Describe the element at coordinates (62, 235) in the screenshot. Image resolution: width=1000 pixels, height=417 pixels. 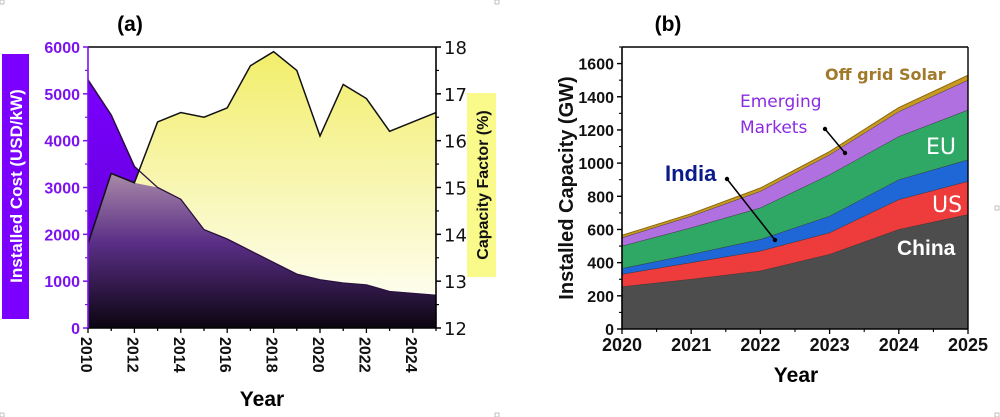
I see `left-y-tick-label: 2000` at that location.